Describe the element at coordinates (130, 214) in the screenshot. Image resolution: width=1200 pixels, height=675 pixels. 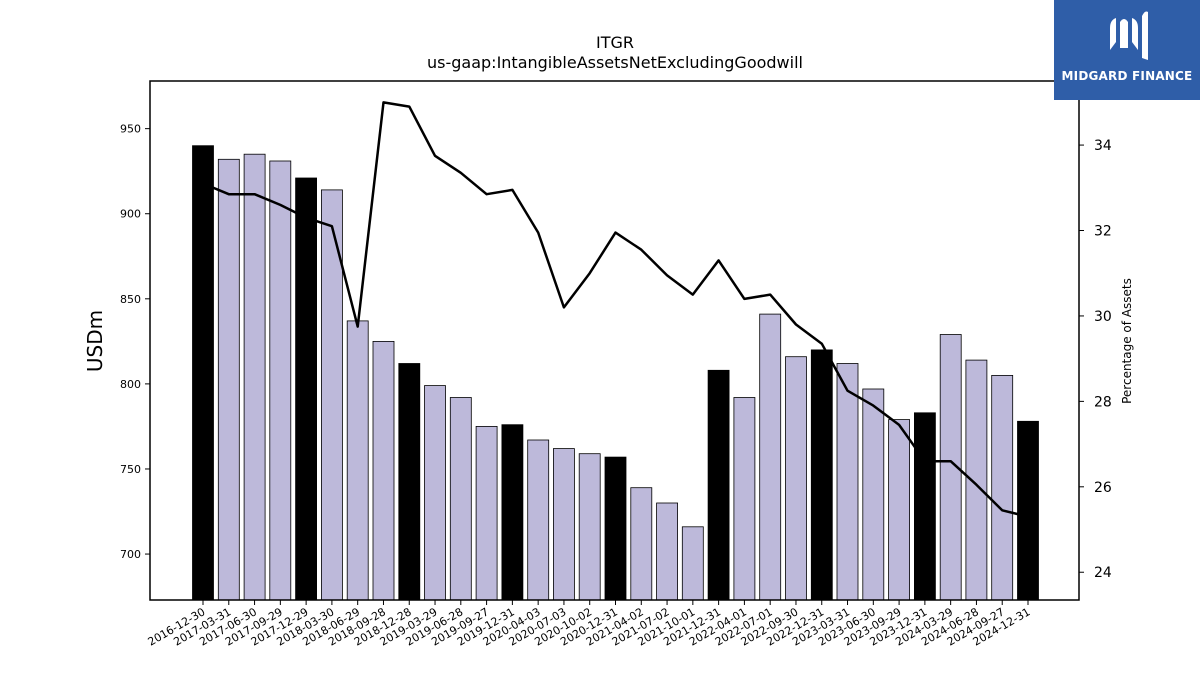
I see `y-tick-label: 900` at that location.